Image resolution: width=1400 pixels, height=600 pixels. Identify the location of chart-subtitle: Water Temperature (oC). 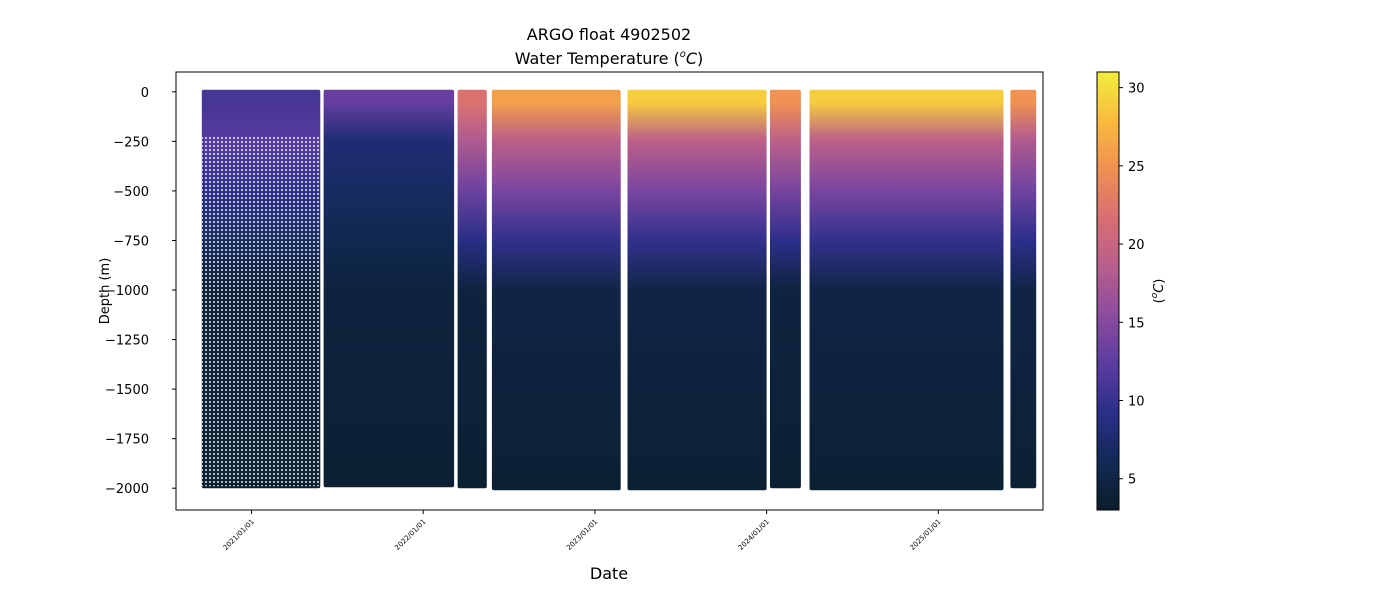
(609, 58).